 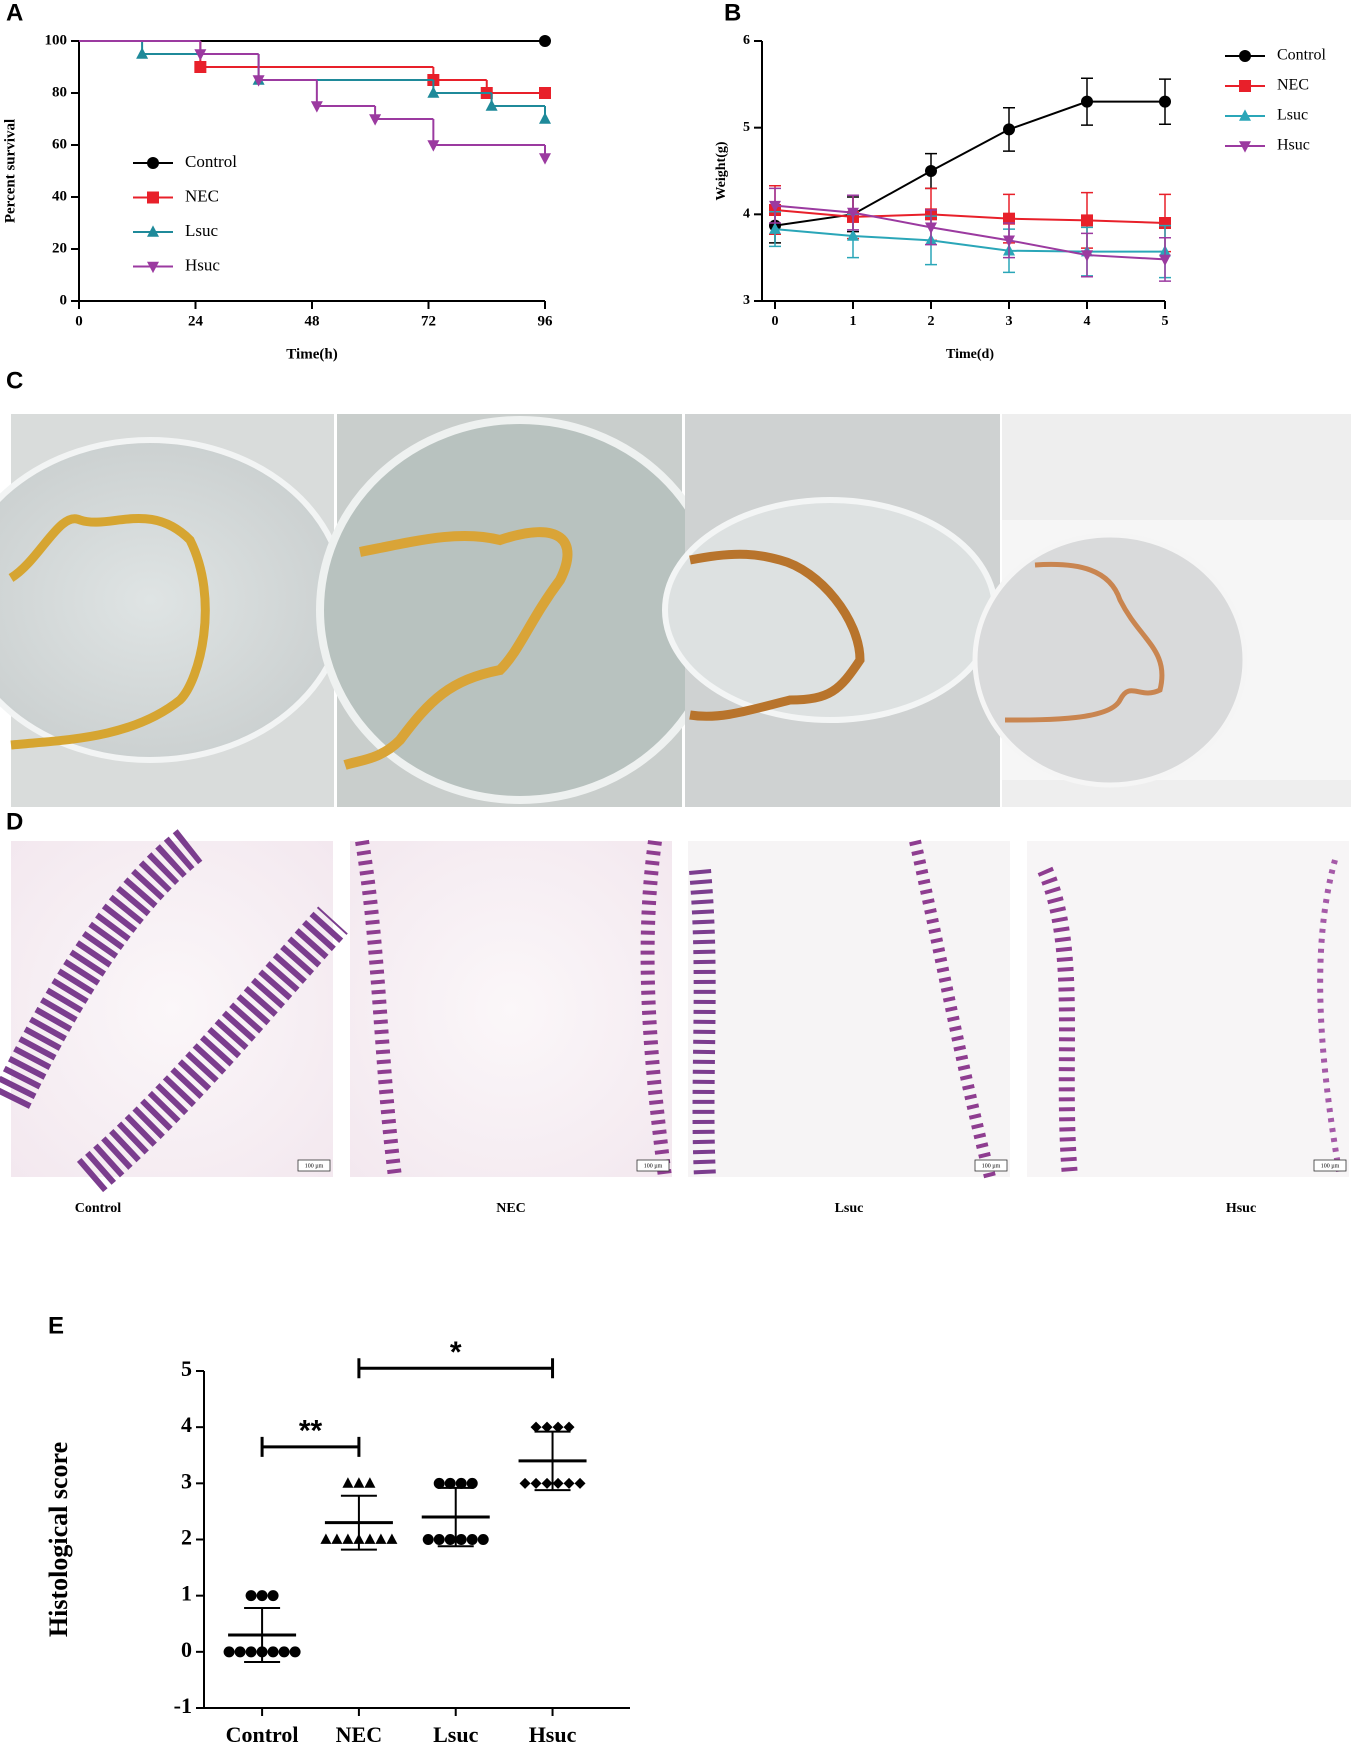 I want to click on x-axis-label: Time(d), so click(x=970, y=354).